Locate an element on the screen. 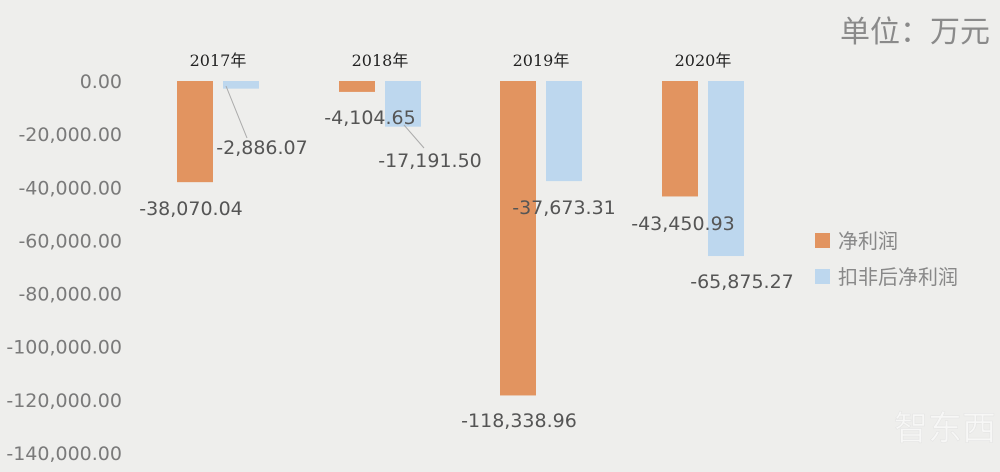  category-label: 2019年 is located at coordinates (541, 60).